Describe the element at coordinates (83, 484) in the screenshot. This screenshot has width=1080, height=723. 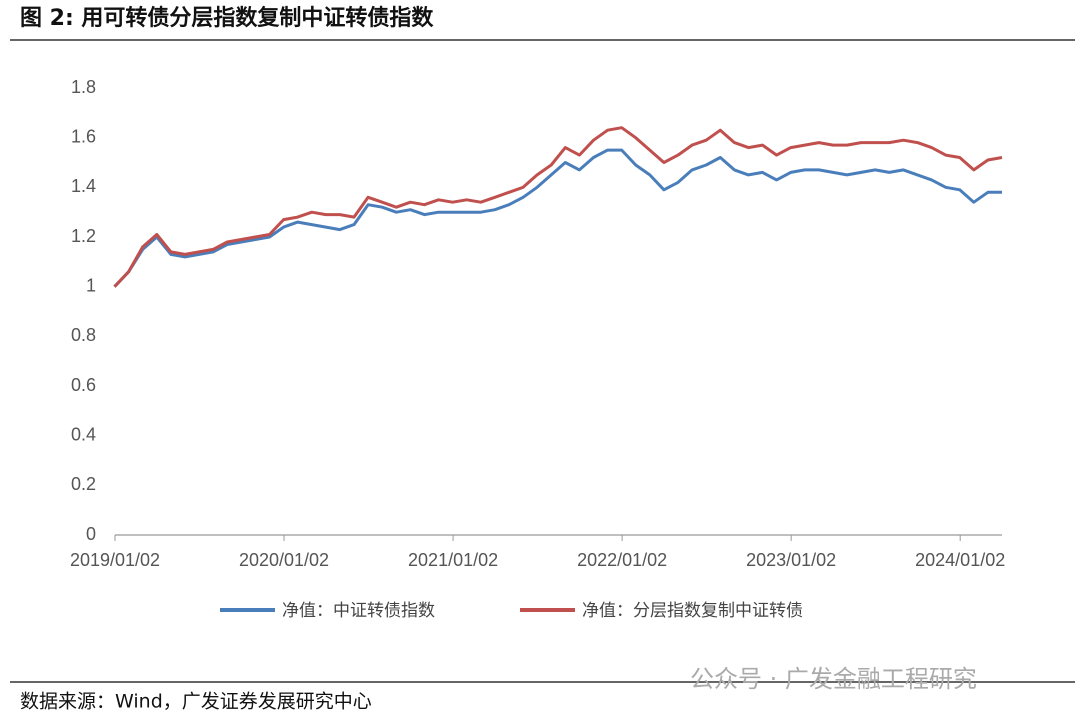
I see `y-tick-label: 0.2` at that location.